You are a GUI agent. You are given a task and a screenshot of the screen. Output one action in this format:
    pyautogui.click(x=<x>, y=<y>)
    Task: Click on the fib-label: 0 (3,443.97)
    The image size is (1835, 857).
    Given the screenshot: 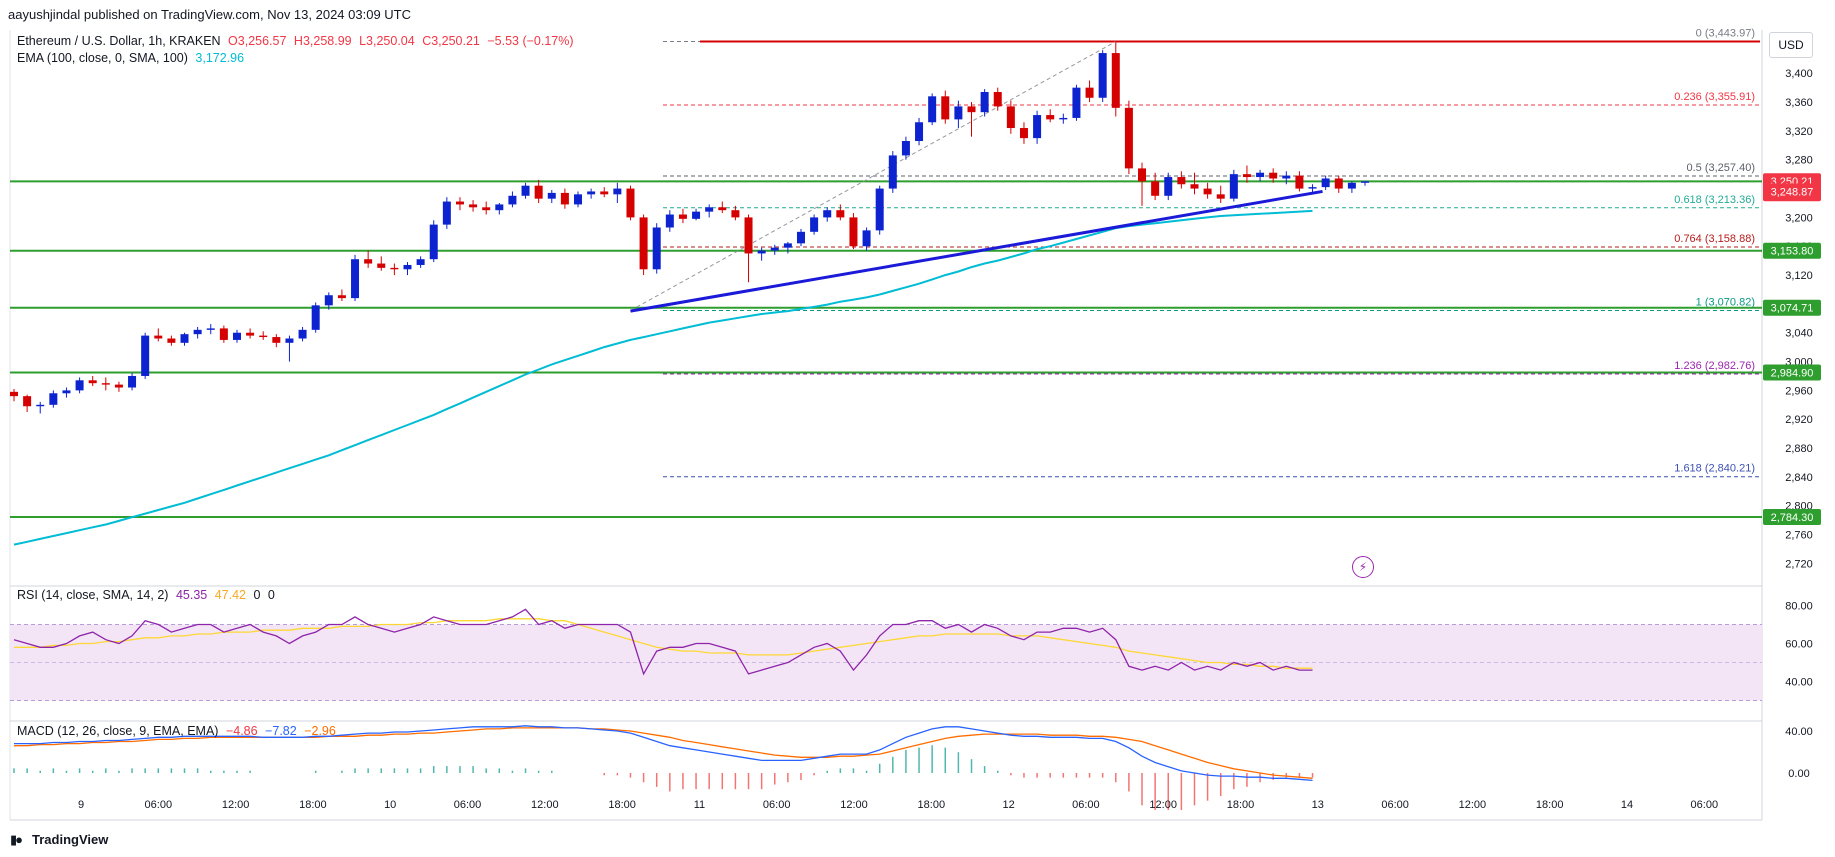 What is the action you would take?
    pyautogui.click(x=1725, y=34)
    